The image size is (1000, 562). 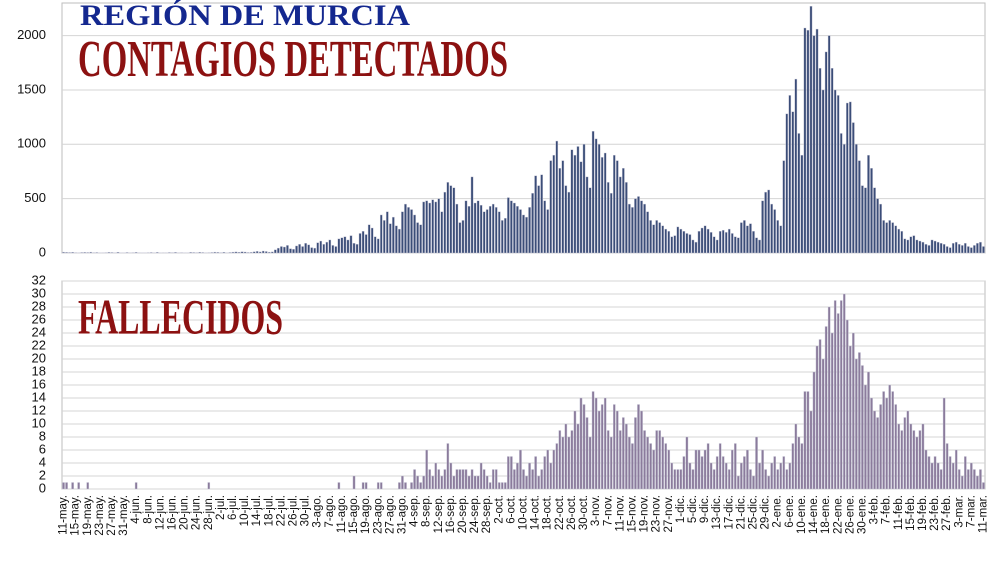 What do you see at coordinates (838, 514) in the screenshot?
I see `x-tick-label: 22-ene.` at bounding box center [838, 514].